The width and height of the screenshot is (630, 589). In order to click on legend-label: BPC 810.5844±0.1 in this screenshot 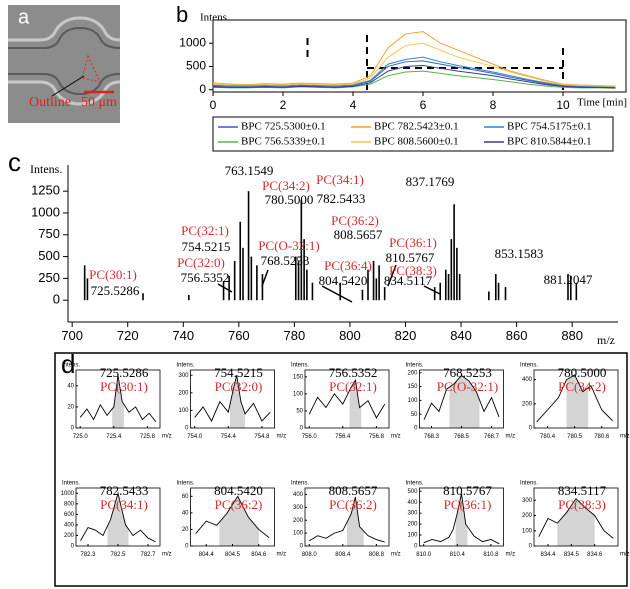, I will do `click(549, 142)`.